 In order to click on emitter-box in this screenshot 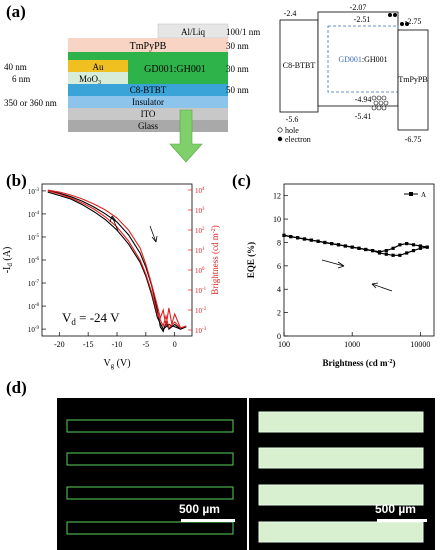, I will do `click(358, 59)`.